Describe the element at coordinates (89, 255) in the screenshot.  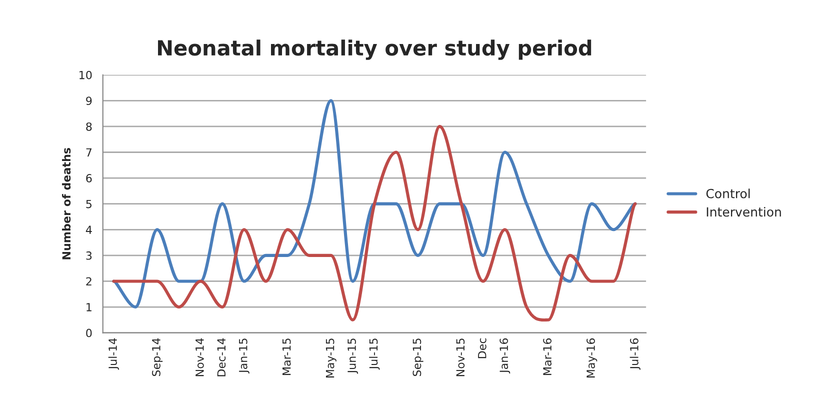
I see `y-tick-label: 3` at that location.